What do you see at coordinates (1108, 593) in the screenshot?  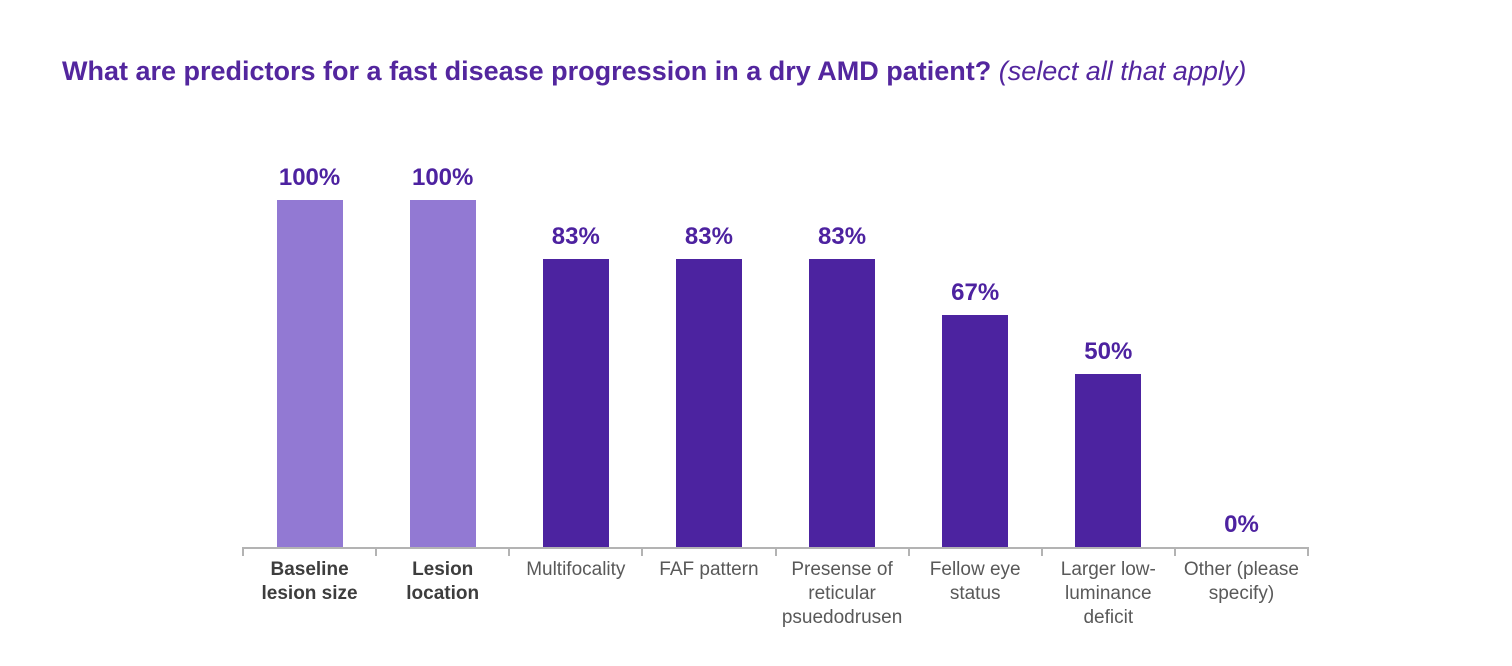 I see `category-label: Larger low-luminance deficit` at bounding box center [1108, 593].